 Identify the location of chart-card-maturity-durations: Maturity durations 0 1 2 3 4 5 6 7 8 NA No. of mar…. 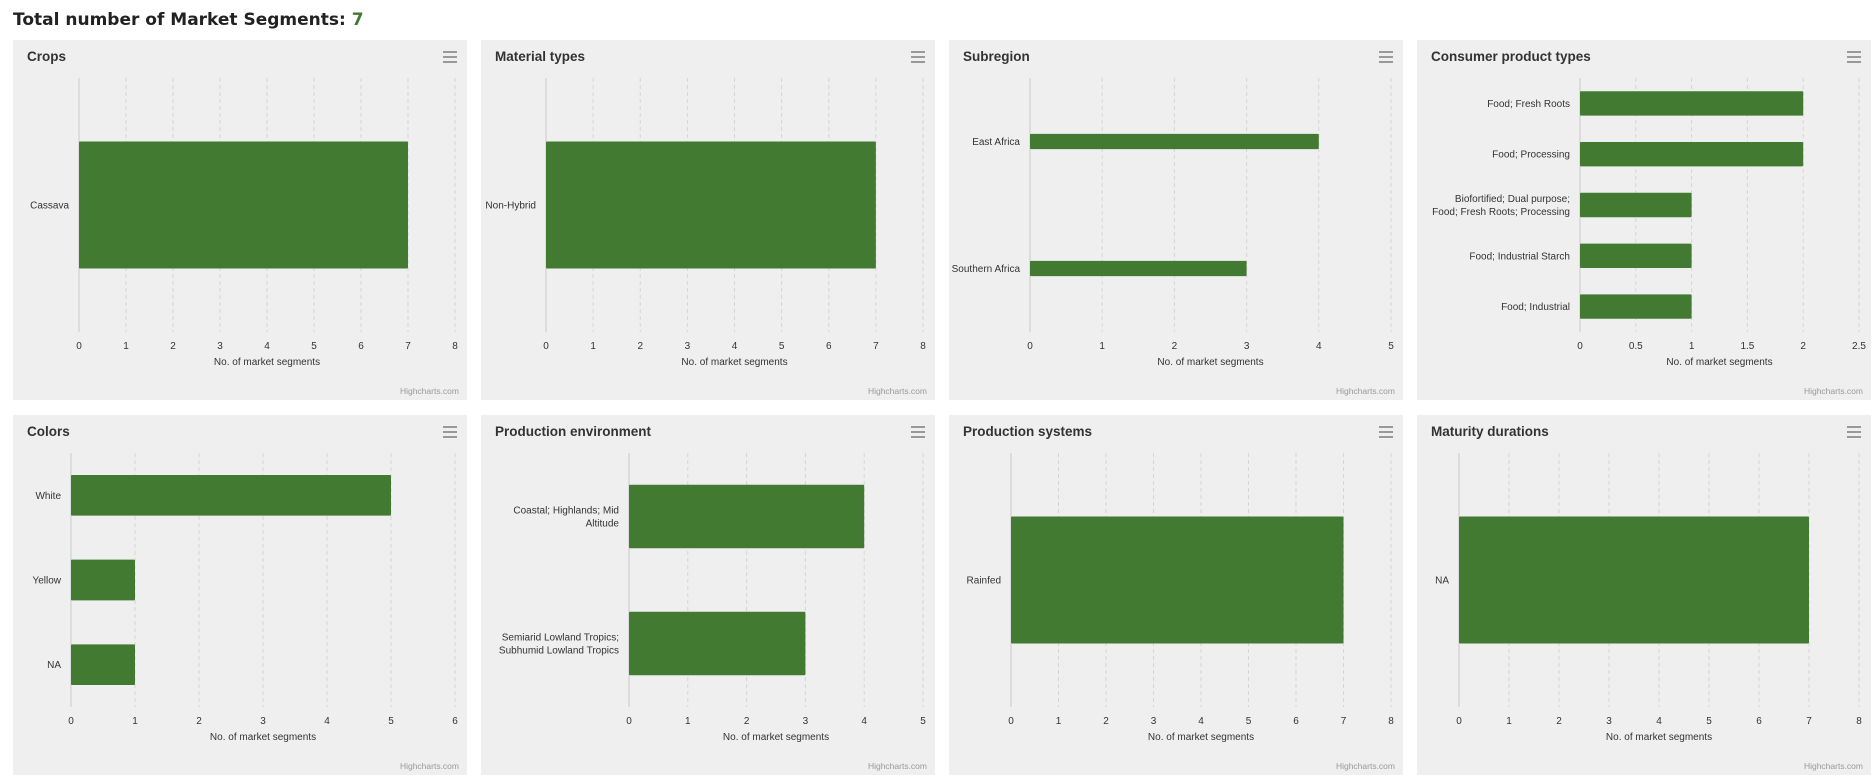
(1644, 595).